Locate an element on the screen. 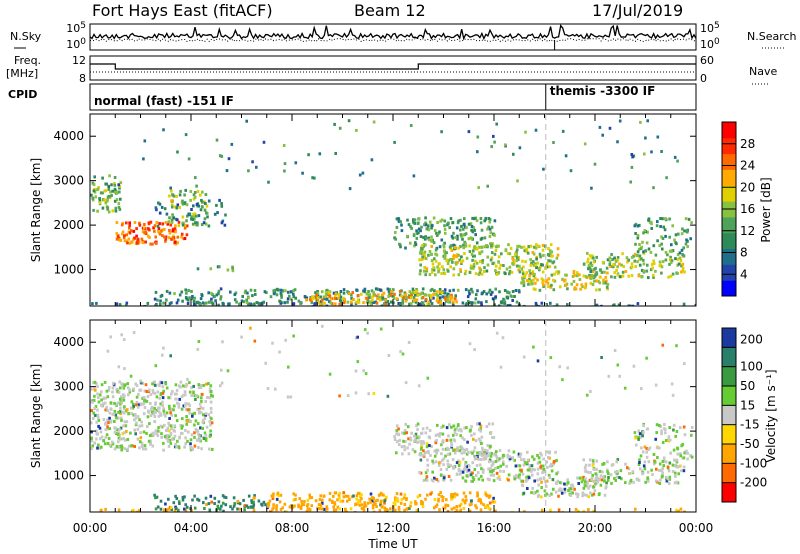  colorbar-tick-label: 8 is located at coordinates (744, 253).